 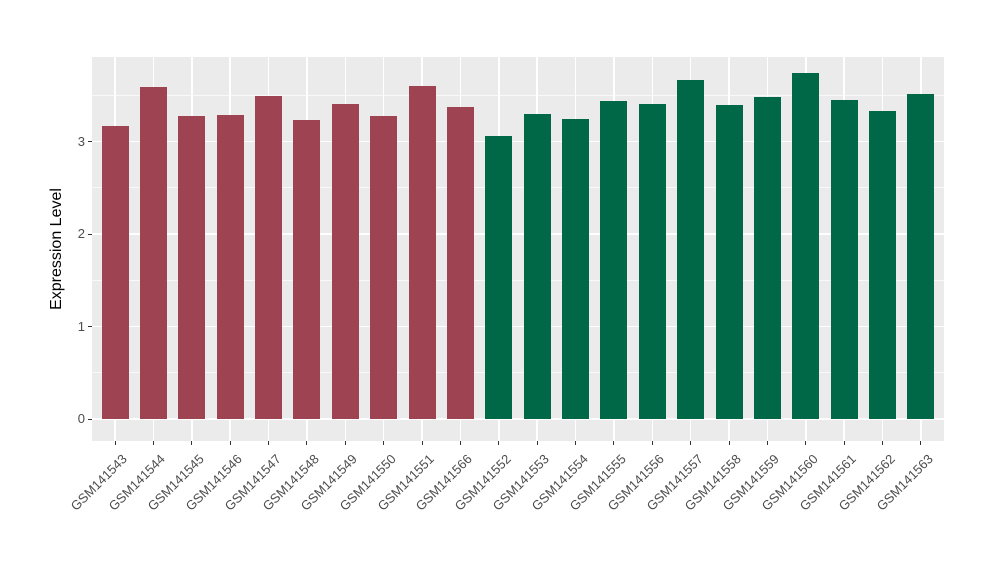 I want to click on bar-gsm141545, so click(x=192, y=267).